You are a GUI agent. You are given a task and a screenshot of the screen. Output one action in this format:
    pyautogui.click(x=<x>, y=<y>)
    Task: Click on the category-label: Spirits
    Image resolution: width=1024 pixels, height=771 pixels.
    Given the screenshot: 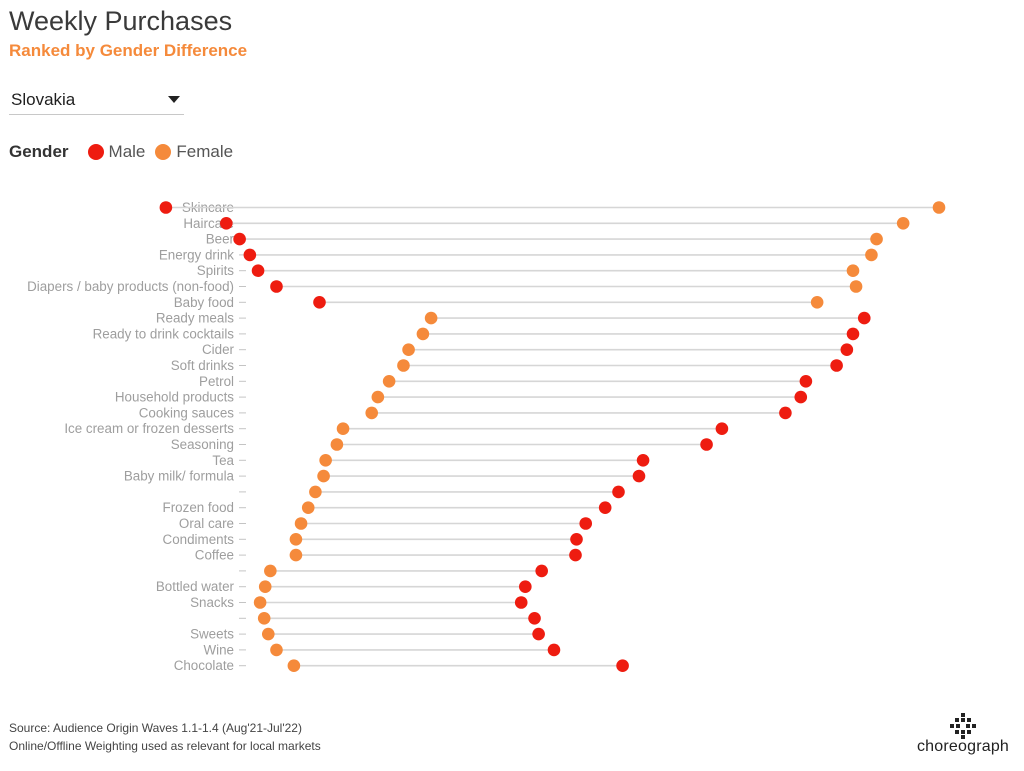 What is the action you would take?
    pyautogui.click(x=216, y=270)
    